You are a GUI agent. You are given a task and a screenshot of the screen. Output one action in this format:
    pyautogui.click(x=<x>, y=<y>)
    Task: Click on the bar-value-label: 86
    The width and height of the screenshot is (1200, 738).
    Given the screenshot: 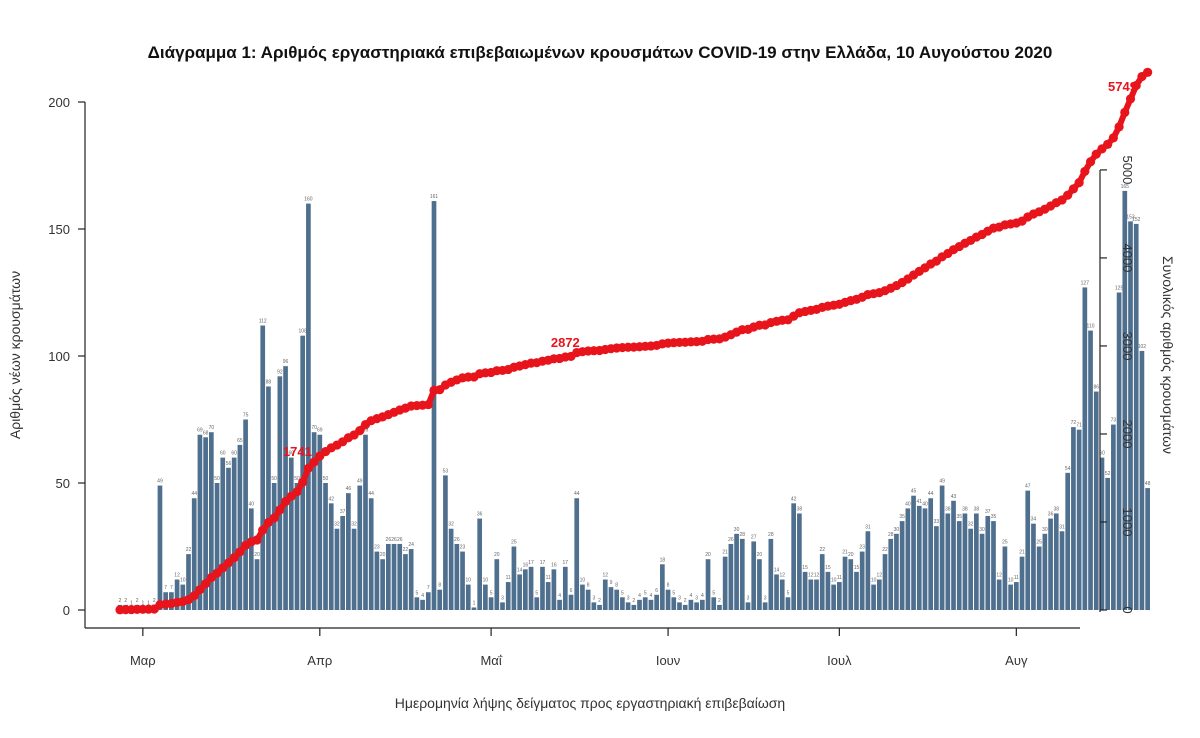 What is the action you would take?
    pyautogui.click(x=1096, y=388)
    